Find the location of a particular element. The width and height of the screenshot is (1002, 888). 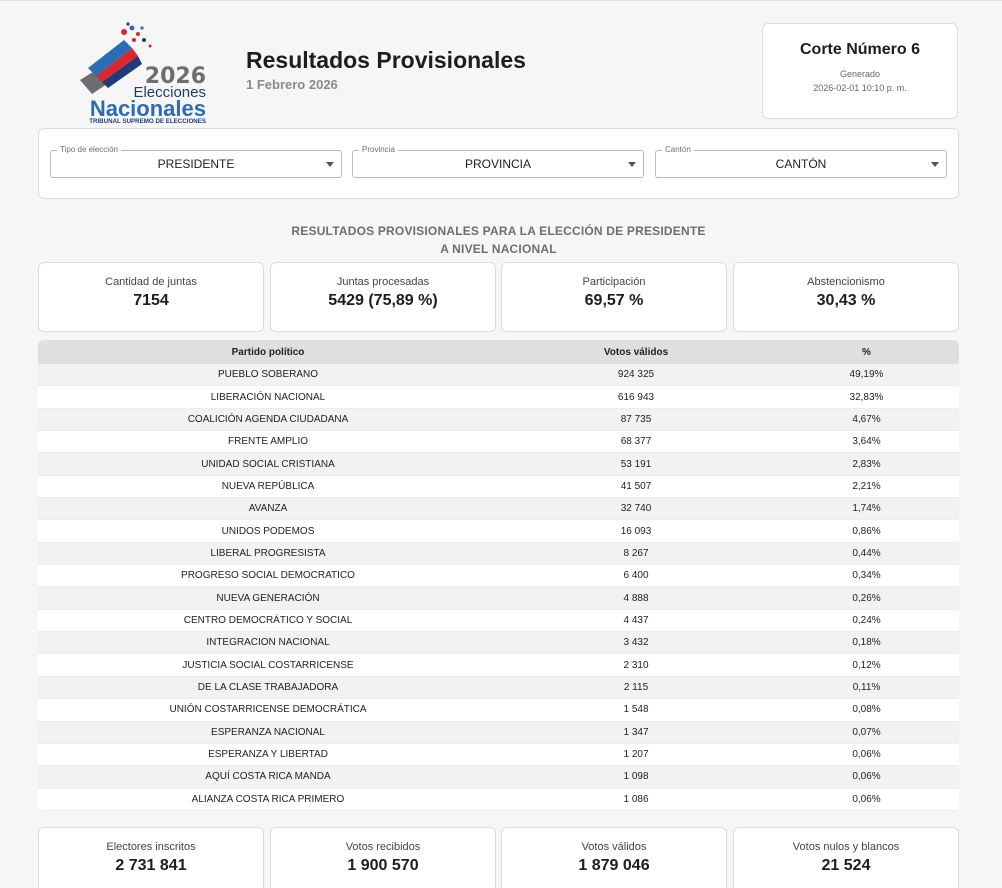

province-value: PROVINCIA is located at coordinates (497, 164).